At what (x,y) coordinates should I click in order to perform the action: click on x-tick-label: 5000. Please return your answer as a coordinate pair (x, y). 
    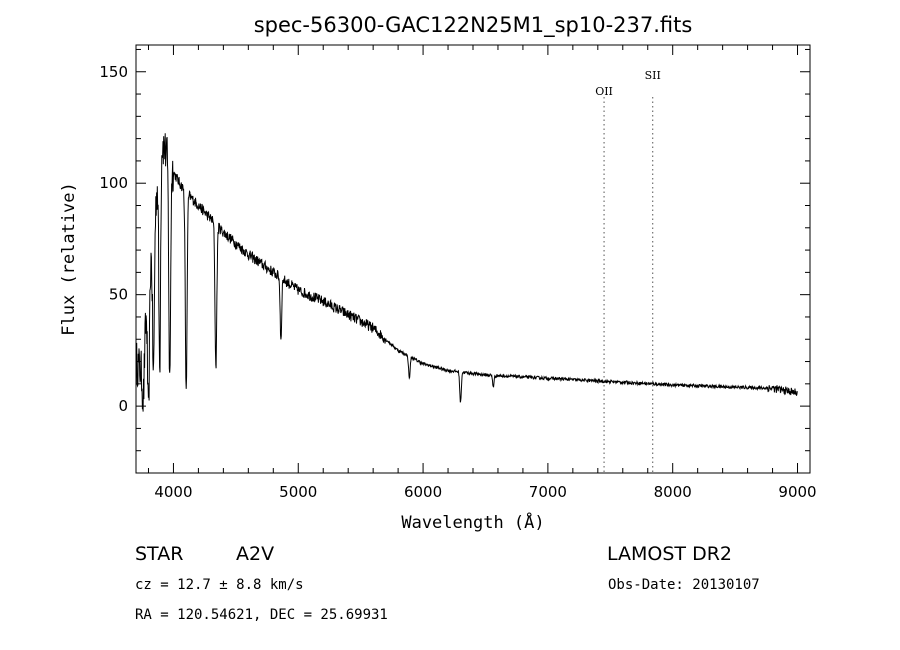
    Looking at the image, I should click on (298, 492).